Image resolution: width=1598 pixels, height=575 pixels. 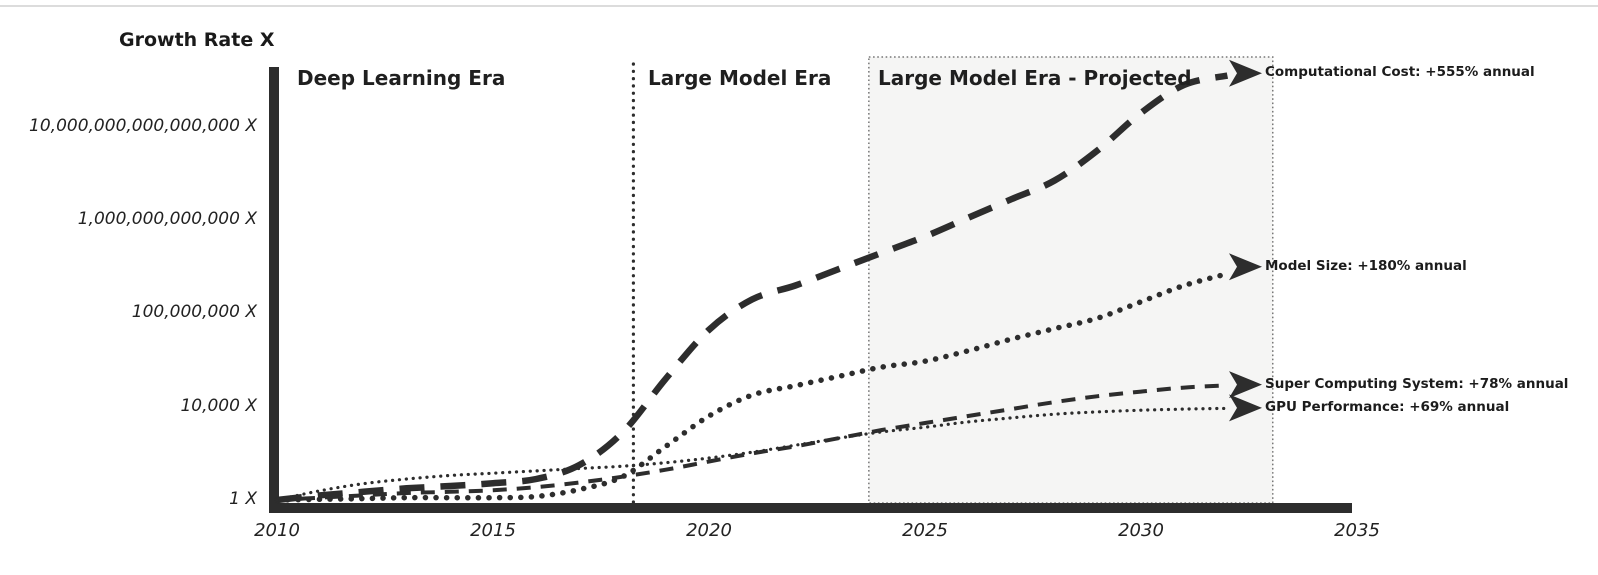 What do you see at coordinates (167, 219) in the screenshot?
I see `y-tick-label: 1,000,000,000,000 X` at bounding box center [167, 219].